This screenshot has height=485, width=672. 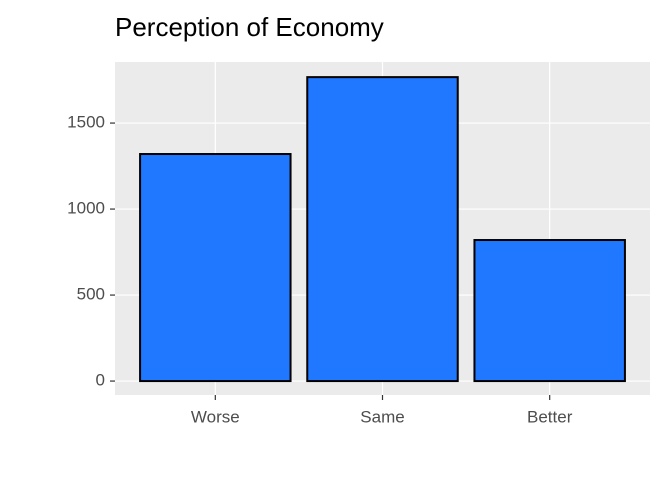 What do you see at coordinates (86, 208) in the screenshot?
I see `y-tick-label: 1000` at bounding box center [86, 208].